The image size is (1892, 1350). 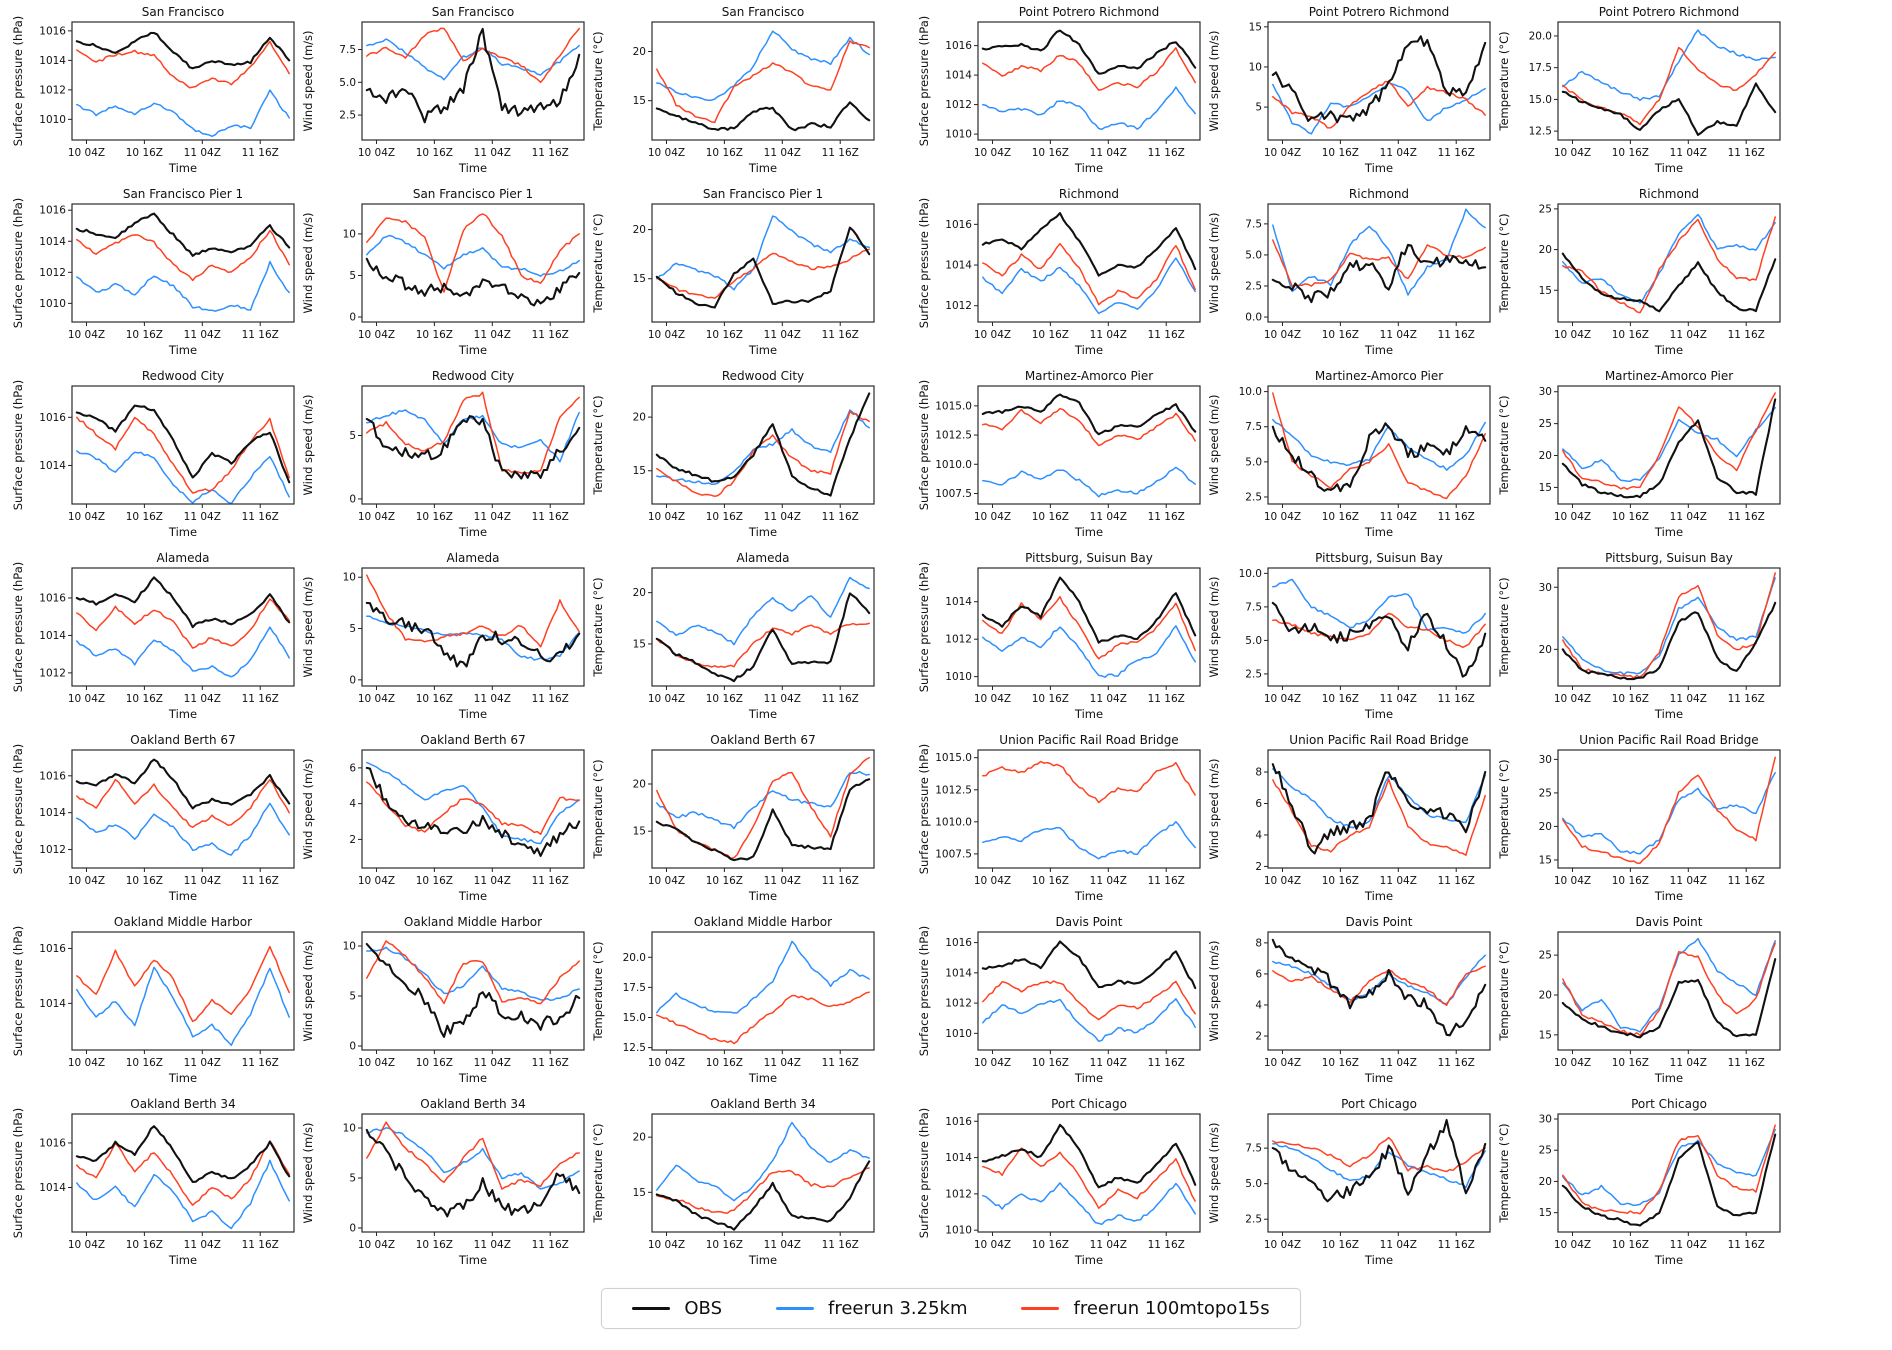 I want to click on y-tick-label: 7.5, so click(x=1253, y=607).